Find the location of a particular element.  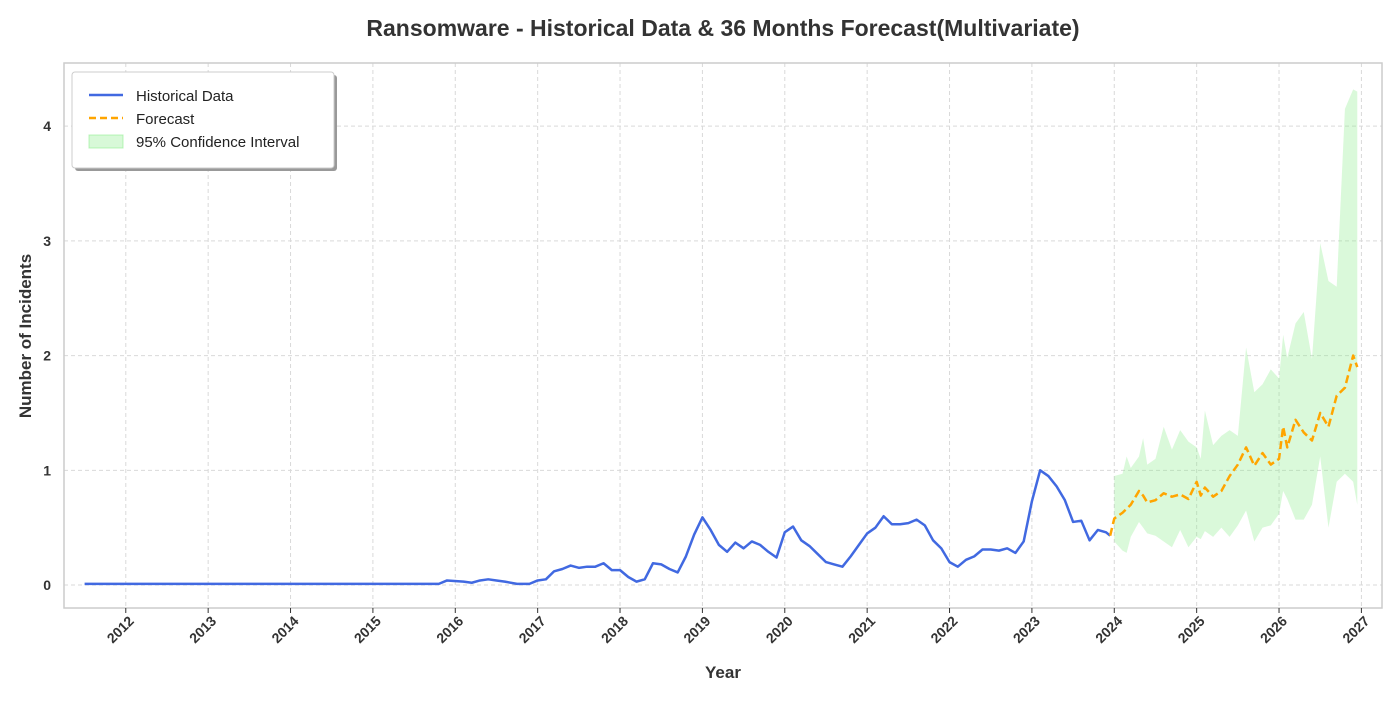

legend-box is located at coordinates (203, 120).